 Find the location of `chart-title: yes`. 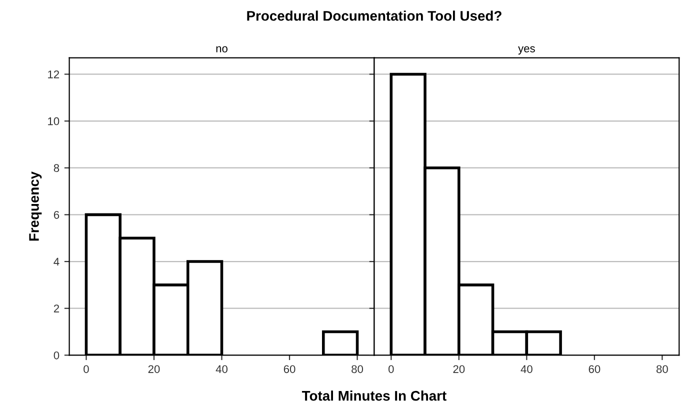

chart-title: yes is located at coordinates (526, 50).